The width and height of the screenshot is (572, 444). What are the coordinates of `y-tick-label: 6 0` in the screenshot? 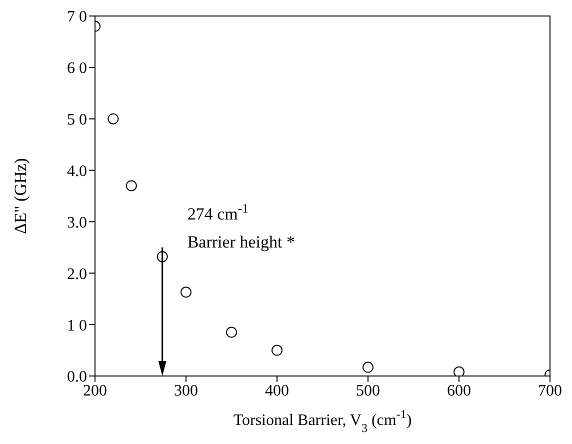 It's located at (77, 69).